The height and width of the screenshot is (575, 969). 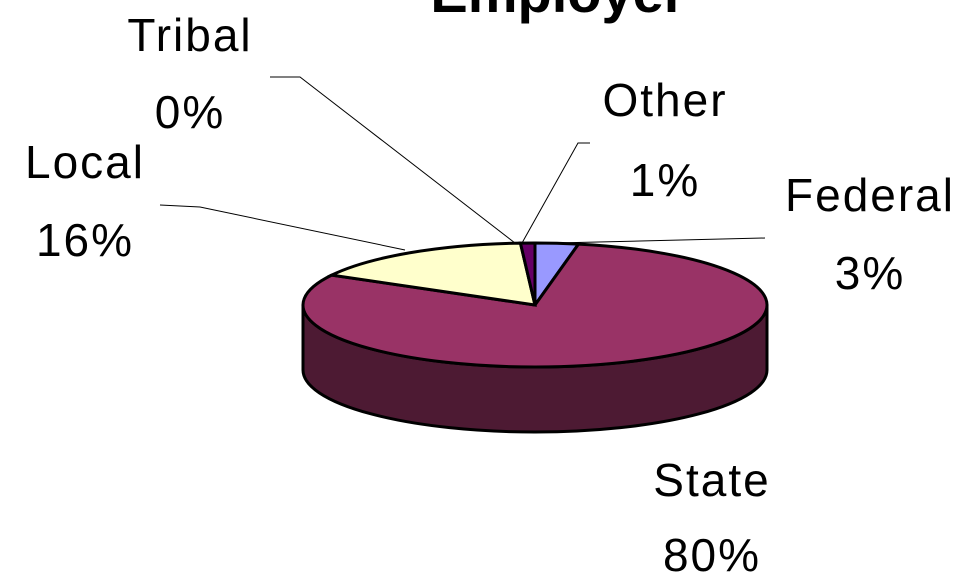 What do you see at coordinates (189, 35) in the screenshot?
I see `category-label: Tribal` at bounding box center [189, 35].